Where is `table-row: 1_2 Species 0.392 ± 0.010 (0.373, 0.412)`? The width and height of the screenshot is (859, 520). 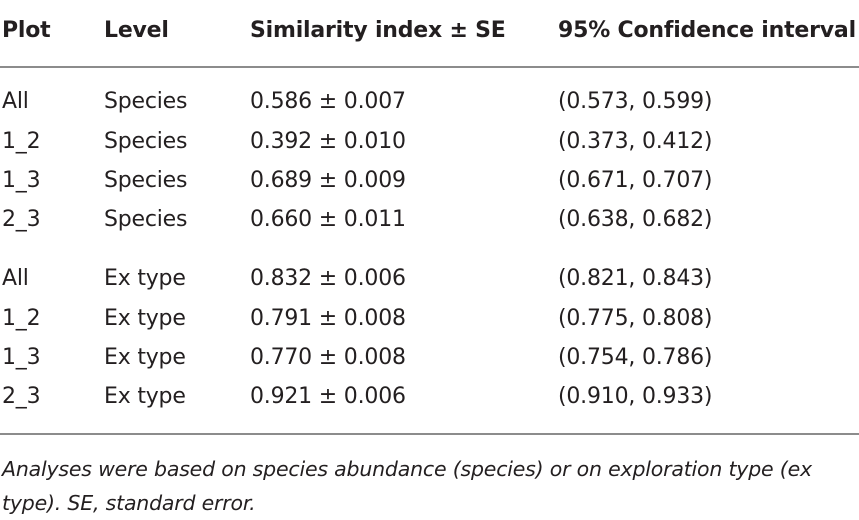 table-row: 1_2 Species 0.392 ± 0.010 (0.373, 0.412) is located at coordinates (429, 143).